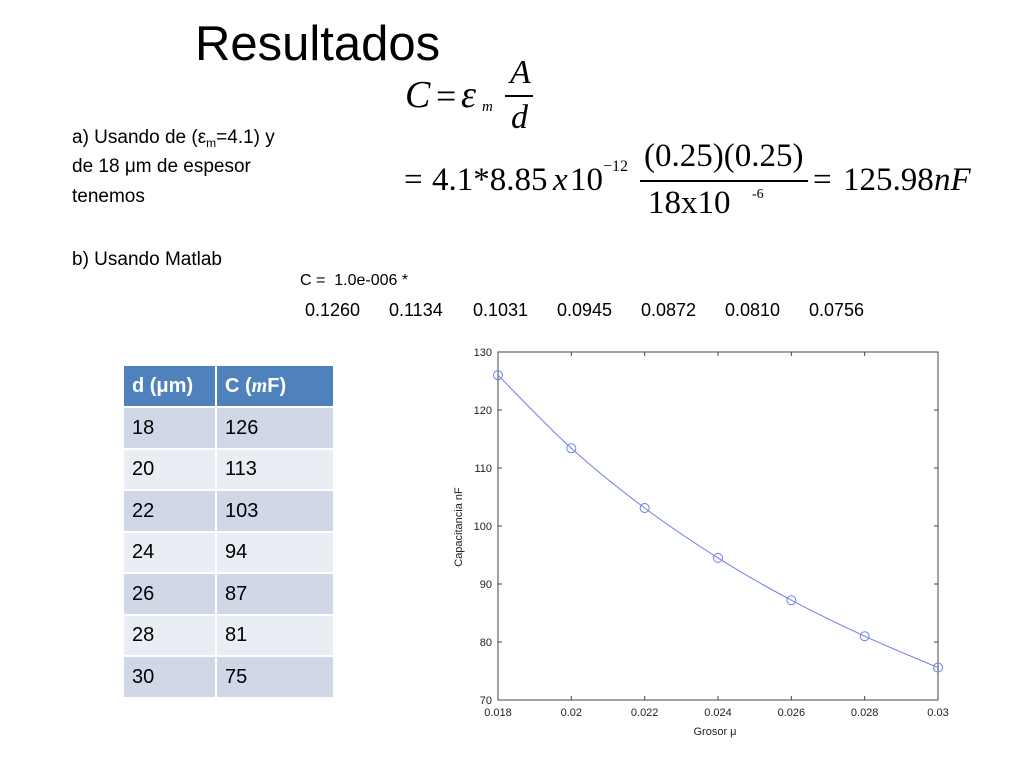 The width and height of the screenshot is (1024, 768). I want to click on calc-fraction-bar, so click(724, 181).